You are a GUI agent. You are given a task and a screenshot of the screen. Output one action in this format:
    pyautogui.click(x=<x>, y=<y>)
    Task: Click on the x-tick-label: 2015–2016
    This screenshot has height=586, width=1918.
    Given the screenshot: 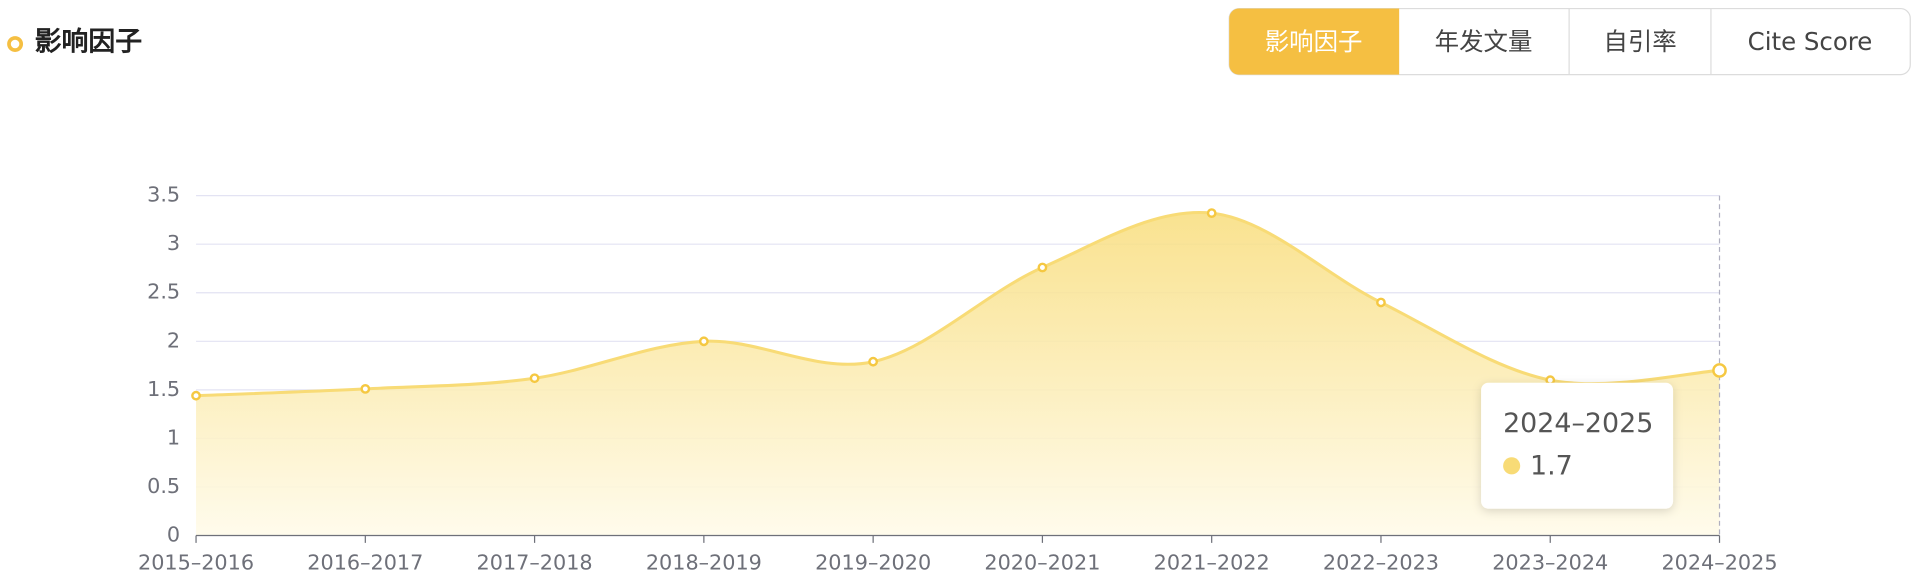 What is the action you would take?
    pyautogui.click(x=196, y=563)
    